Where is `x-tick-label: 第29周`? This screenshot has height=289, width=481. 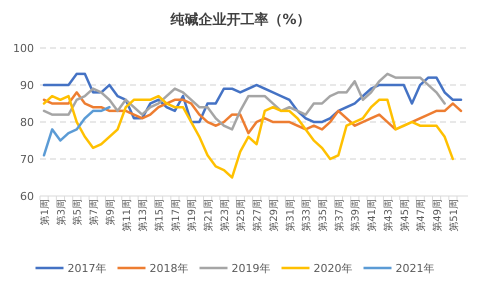
x-tick-label: 第29周 is located at coordinates (274, 215).